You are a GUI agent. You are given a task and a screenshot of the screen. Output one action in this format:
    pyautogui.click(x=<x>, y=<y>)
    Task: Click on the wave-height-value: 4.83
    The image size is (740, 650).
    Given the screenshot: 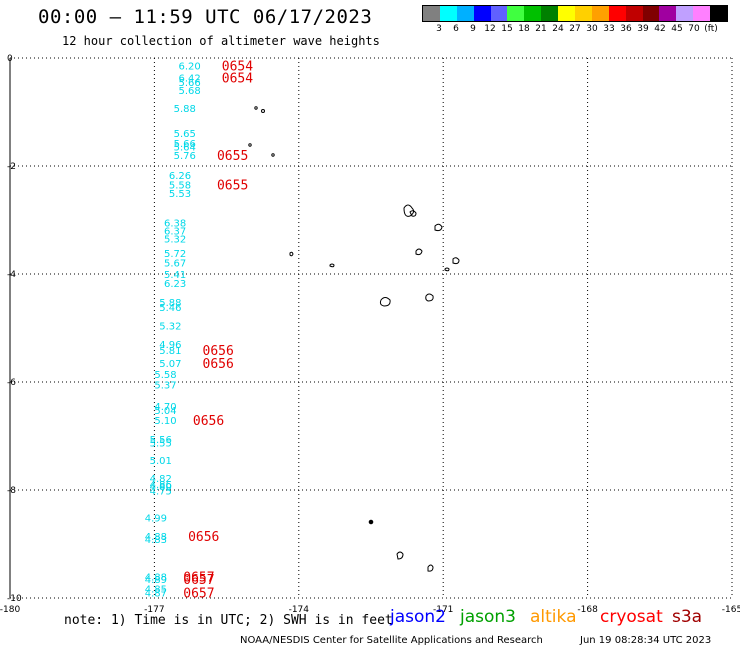 What is the action you would take?
    pyautogui.click(x=156, y=540)
    